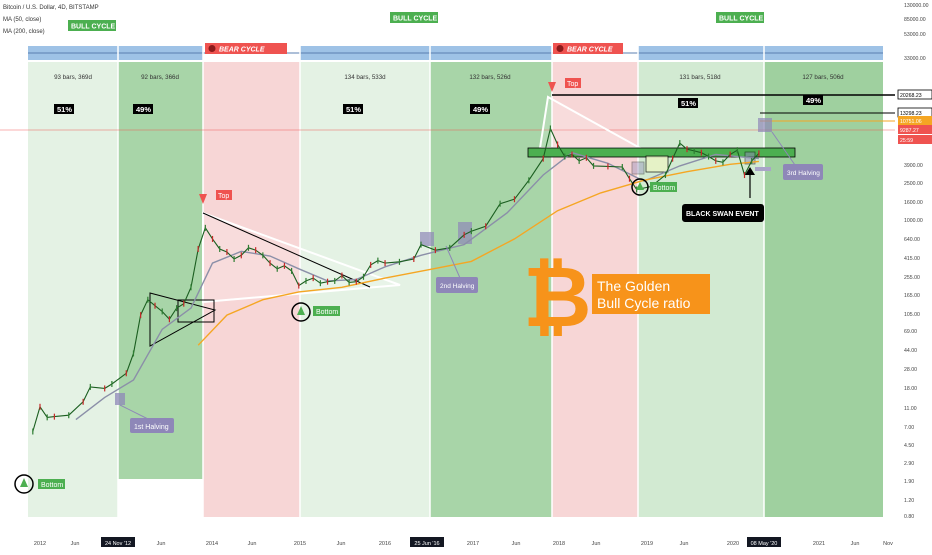 This screenshot has height=555, width=932. What do you see at coordinates (300, 544) in the screenshot?
I see `x-tick-label: 2015` at bounding box center [300, 544].